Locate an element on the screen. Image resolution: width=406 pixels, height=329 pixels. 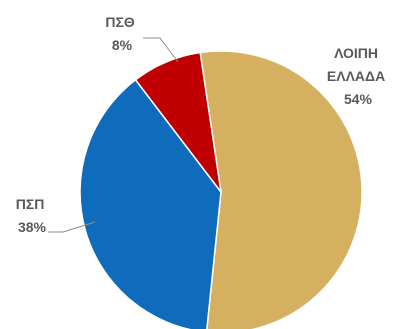
slice-label-psth-percent: 8% is located at coordinates (122, 45).